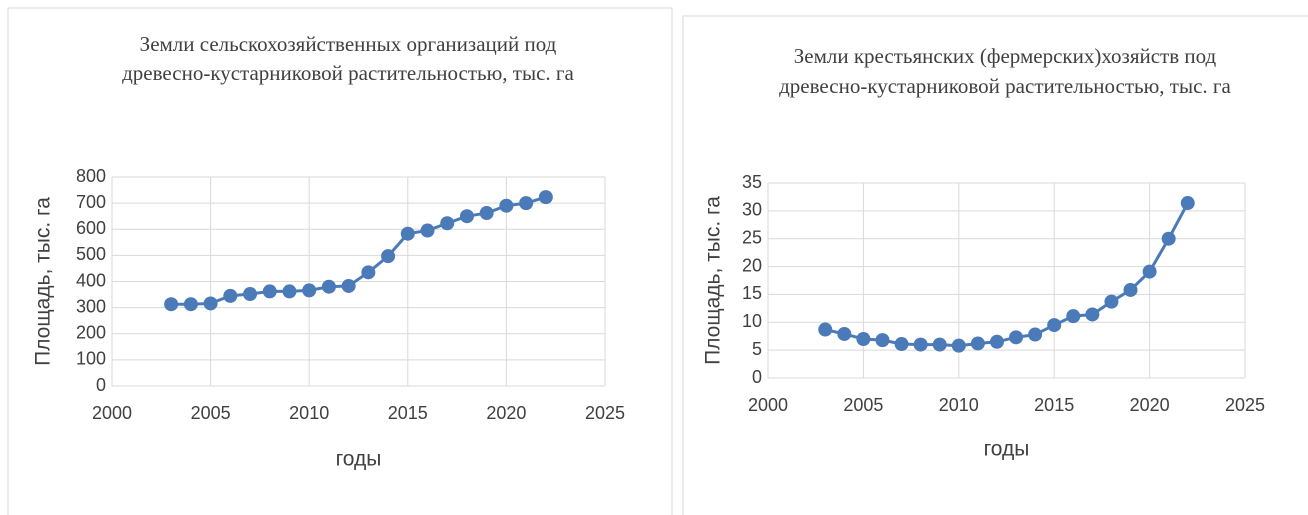 The image size is (1308, 515). What do you see at coordinates (91, 254) in the screenshot?
I see `y-tick-label: 500` at bounding box center [91, 254].